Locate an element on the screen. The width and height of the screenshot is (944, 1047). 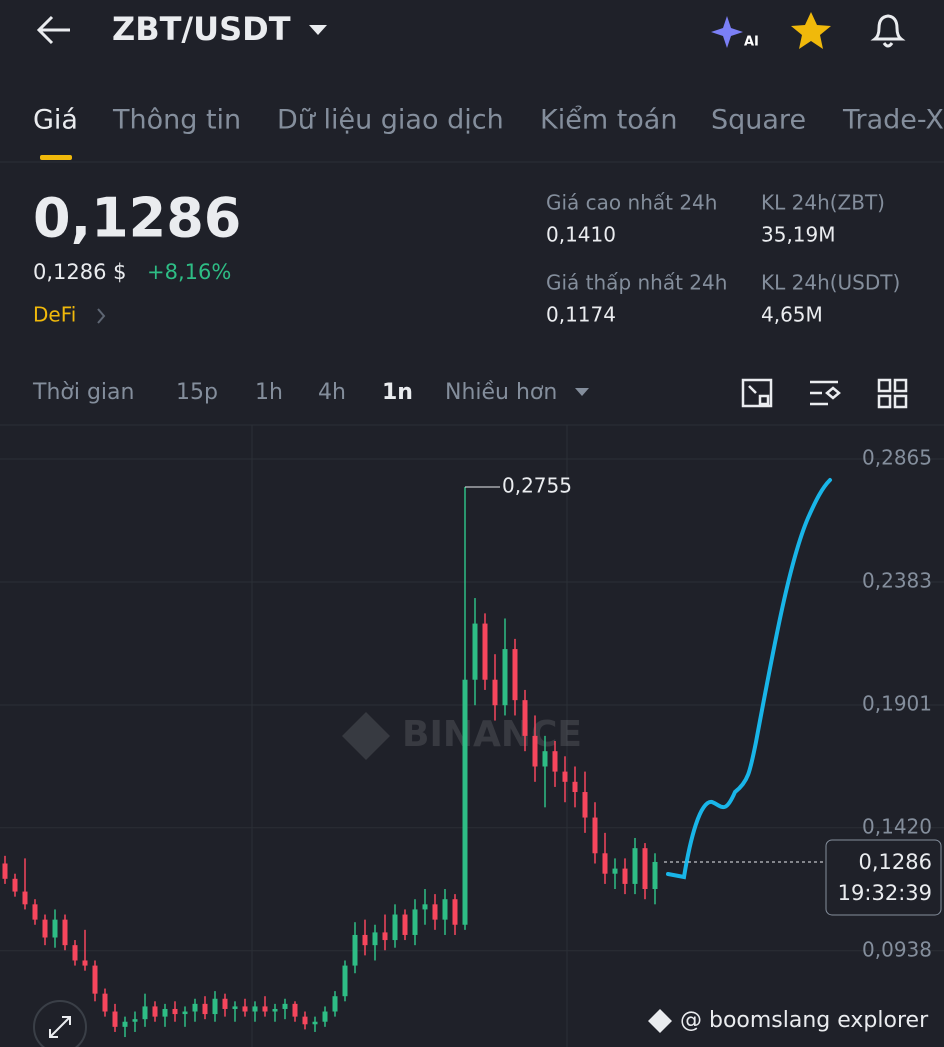
more-dropdown is located at coordinates (582, 392).